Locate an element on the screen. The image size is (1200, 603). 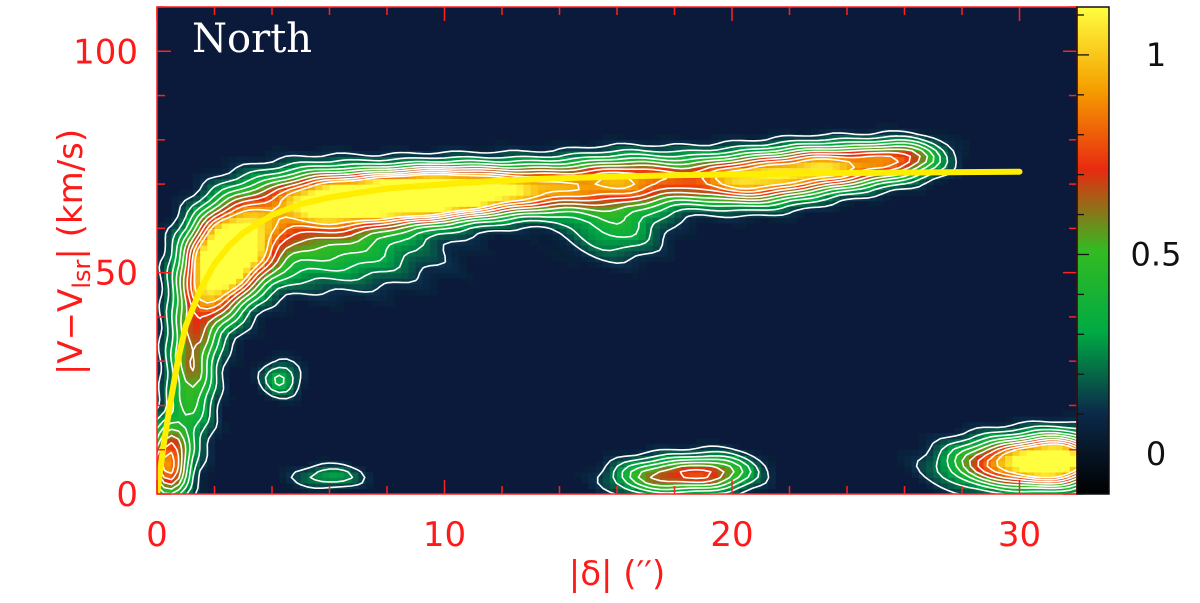
y-axis-title-subscript: lsr is located at coordinates (82, 274).